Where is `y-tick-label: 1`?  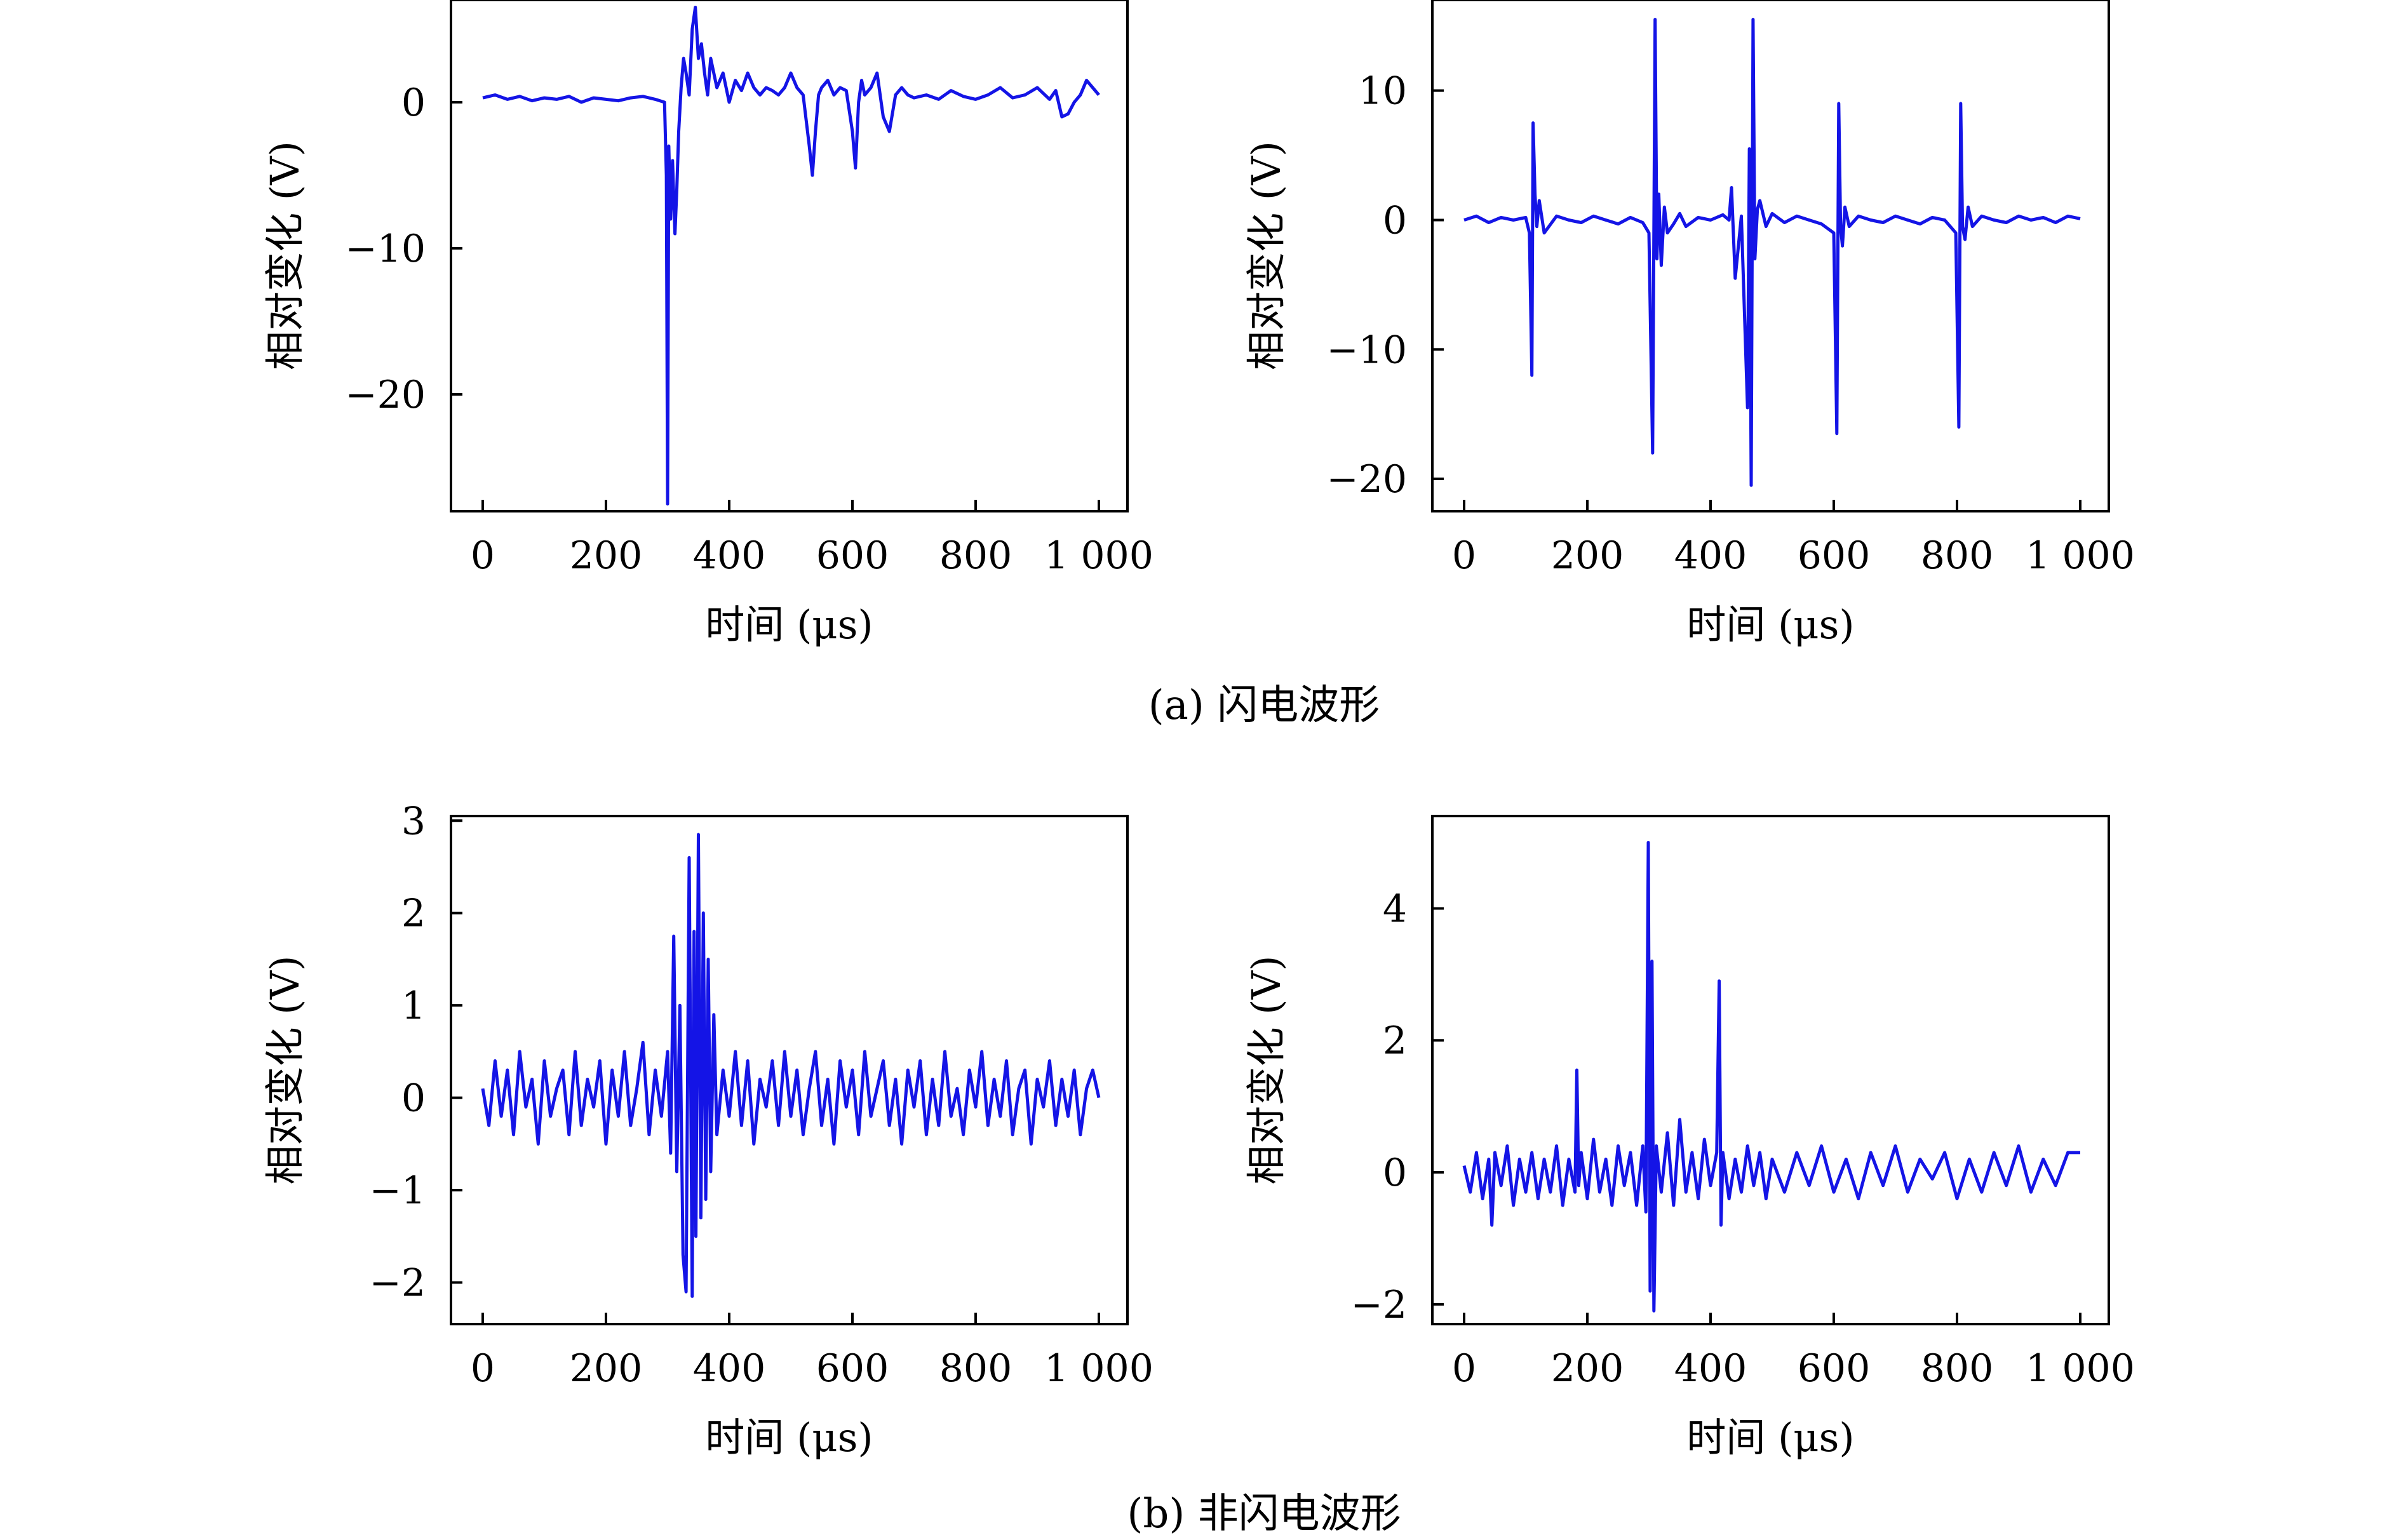 y-tick-label: 1 is located at coordinates (414, 1006).